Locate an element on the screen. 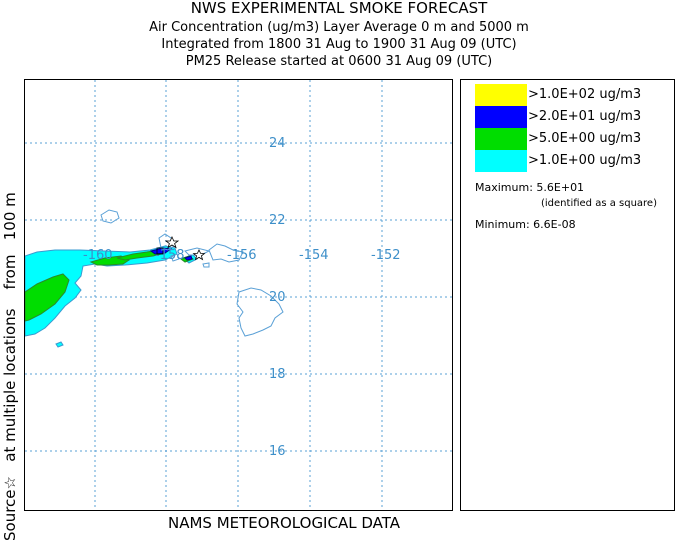  latitude-label: 22 is located at coordinates (277, 220).